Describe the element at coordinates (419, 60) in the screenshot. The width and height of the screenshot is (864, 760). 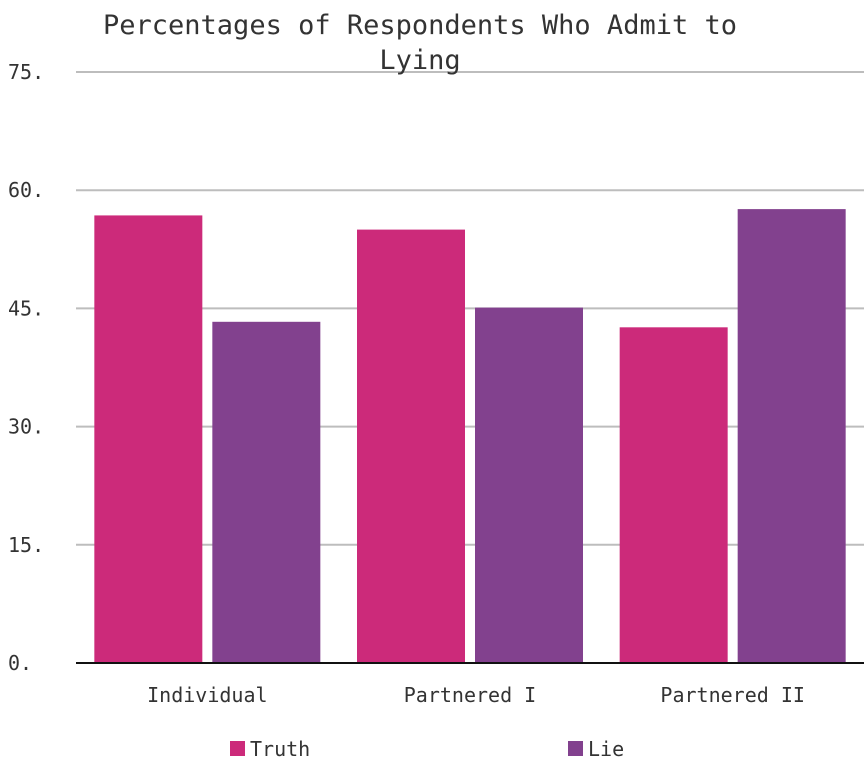
I see `chart-title-line-2: Lying` at that location.